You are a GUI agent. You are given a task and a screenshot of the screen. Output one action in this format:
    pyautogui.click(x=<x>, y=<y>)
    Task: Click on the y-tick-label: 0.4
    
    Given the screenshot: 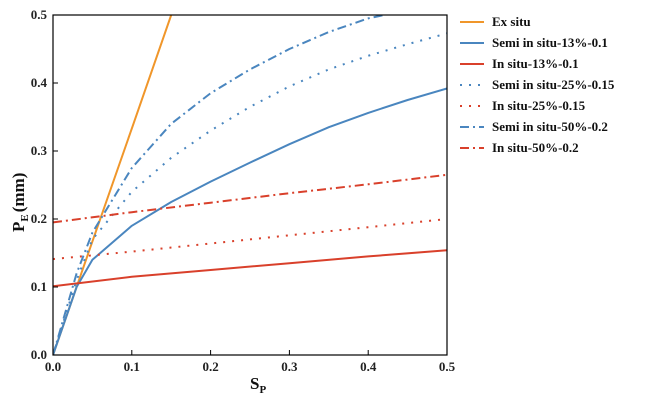 What is the action you would take?
    pyautogui.click(x=39, y=82)
    